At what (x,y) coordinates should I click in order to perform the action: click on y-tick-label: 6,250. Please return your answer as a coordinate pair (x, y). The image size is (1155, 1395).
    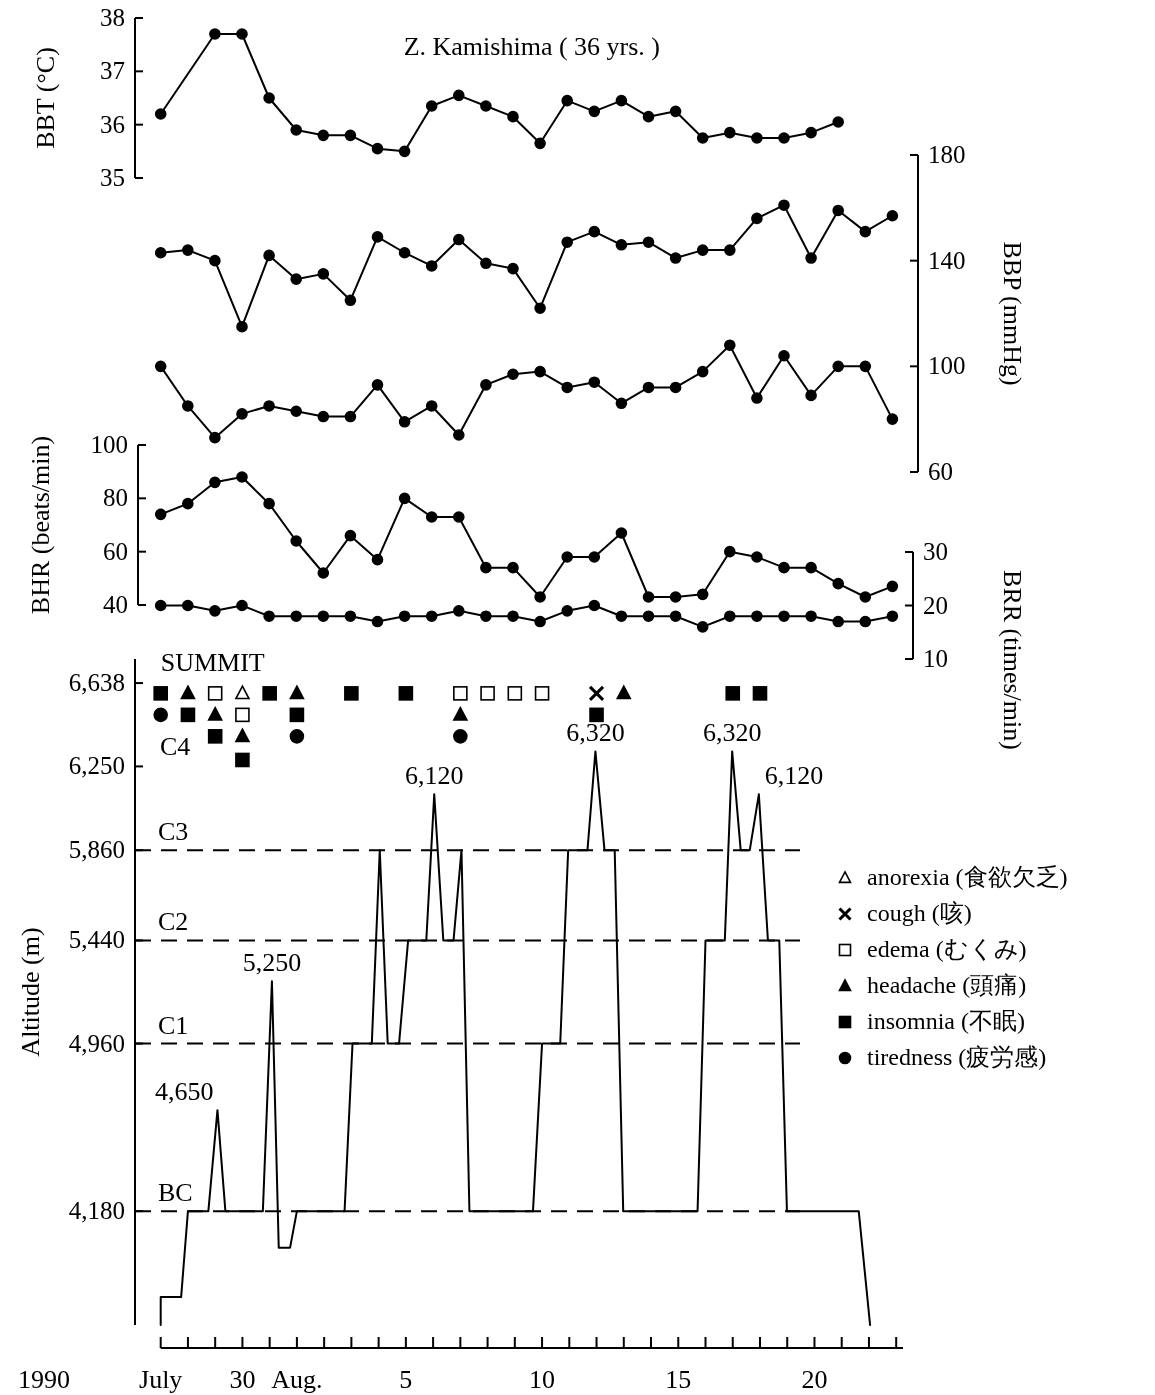
    Looking at the image, I should click on (96, 766).